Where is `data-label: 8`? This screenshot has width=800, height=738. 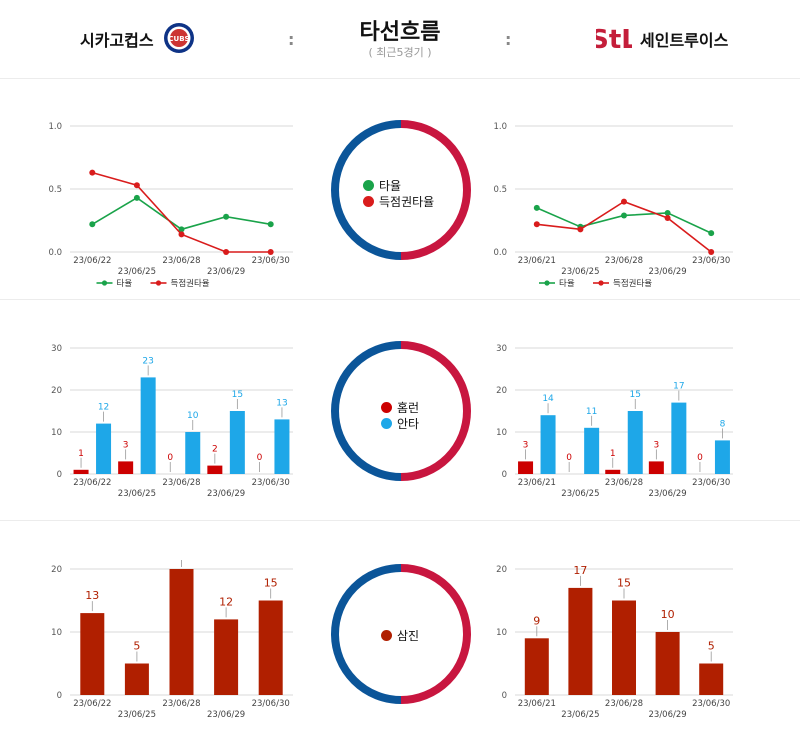
data-label: 8 is located at coordinates (723, 424).